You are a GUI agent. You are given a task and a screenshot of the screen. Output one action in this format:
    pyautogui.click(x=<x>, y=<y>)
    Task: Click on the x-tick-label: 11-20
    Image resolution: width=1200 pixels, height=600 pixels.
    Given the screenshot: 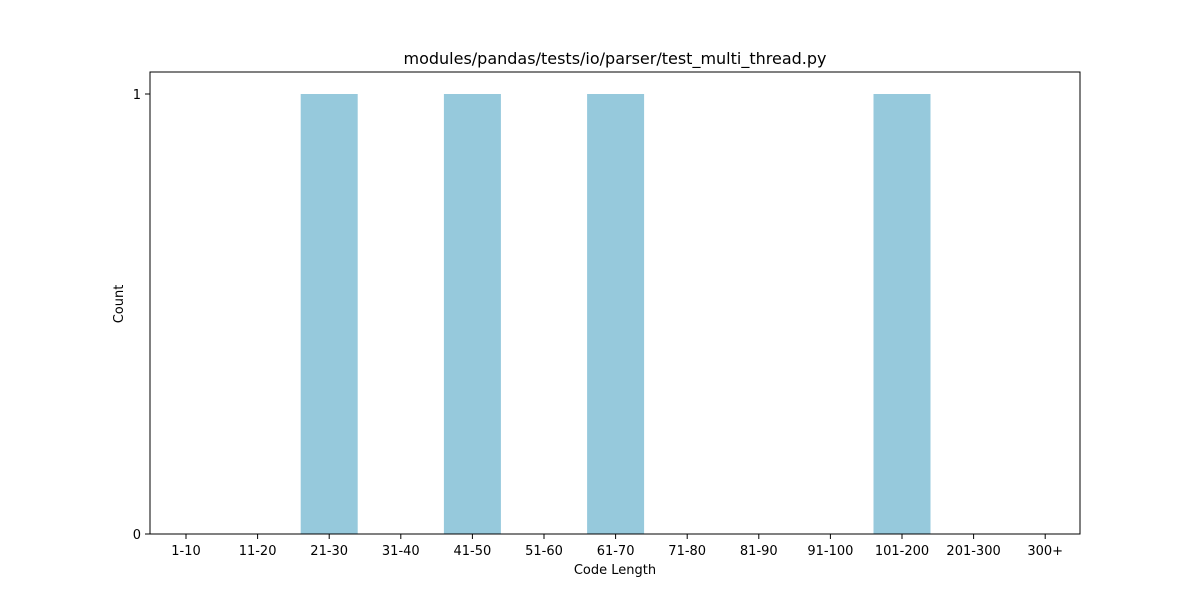 What is the action you would take?
    pyautogui.click(x=258, y=551)
    